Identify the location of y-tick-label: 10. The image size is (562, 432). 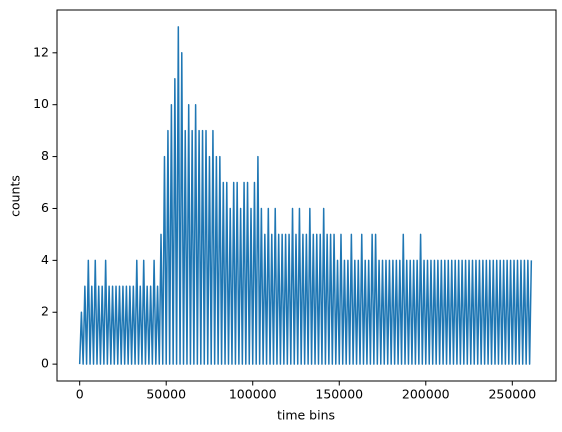
(41, 103).